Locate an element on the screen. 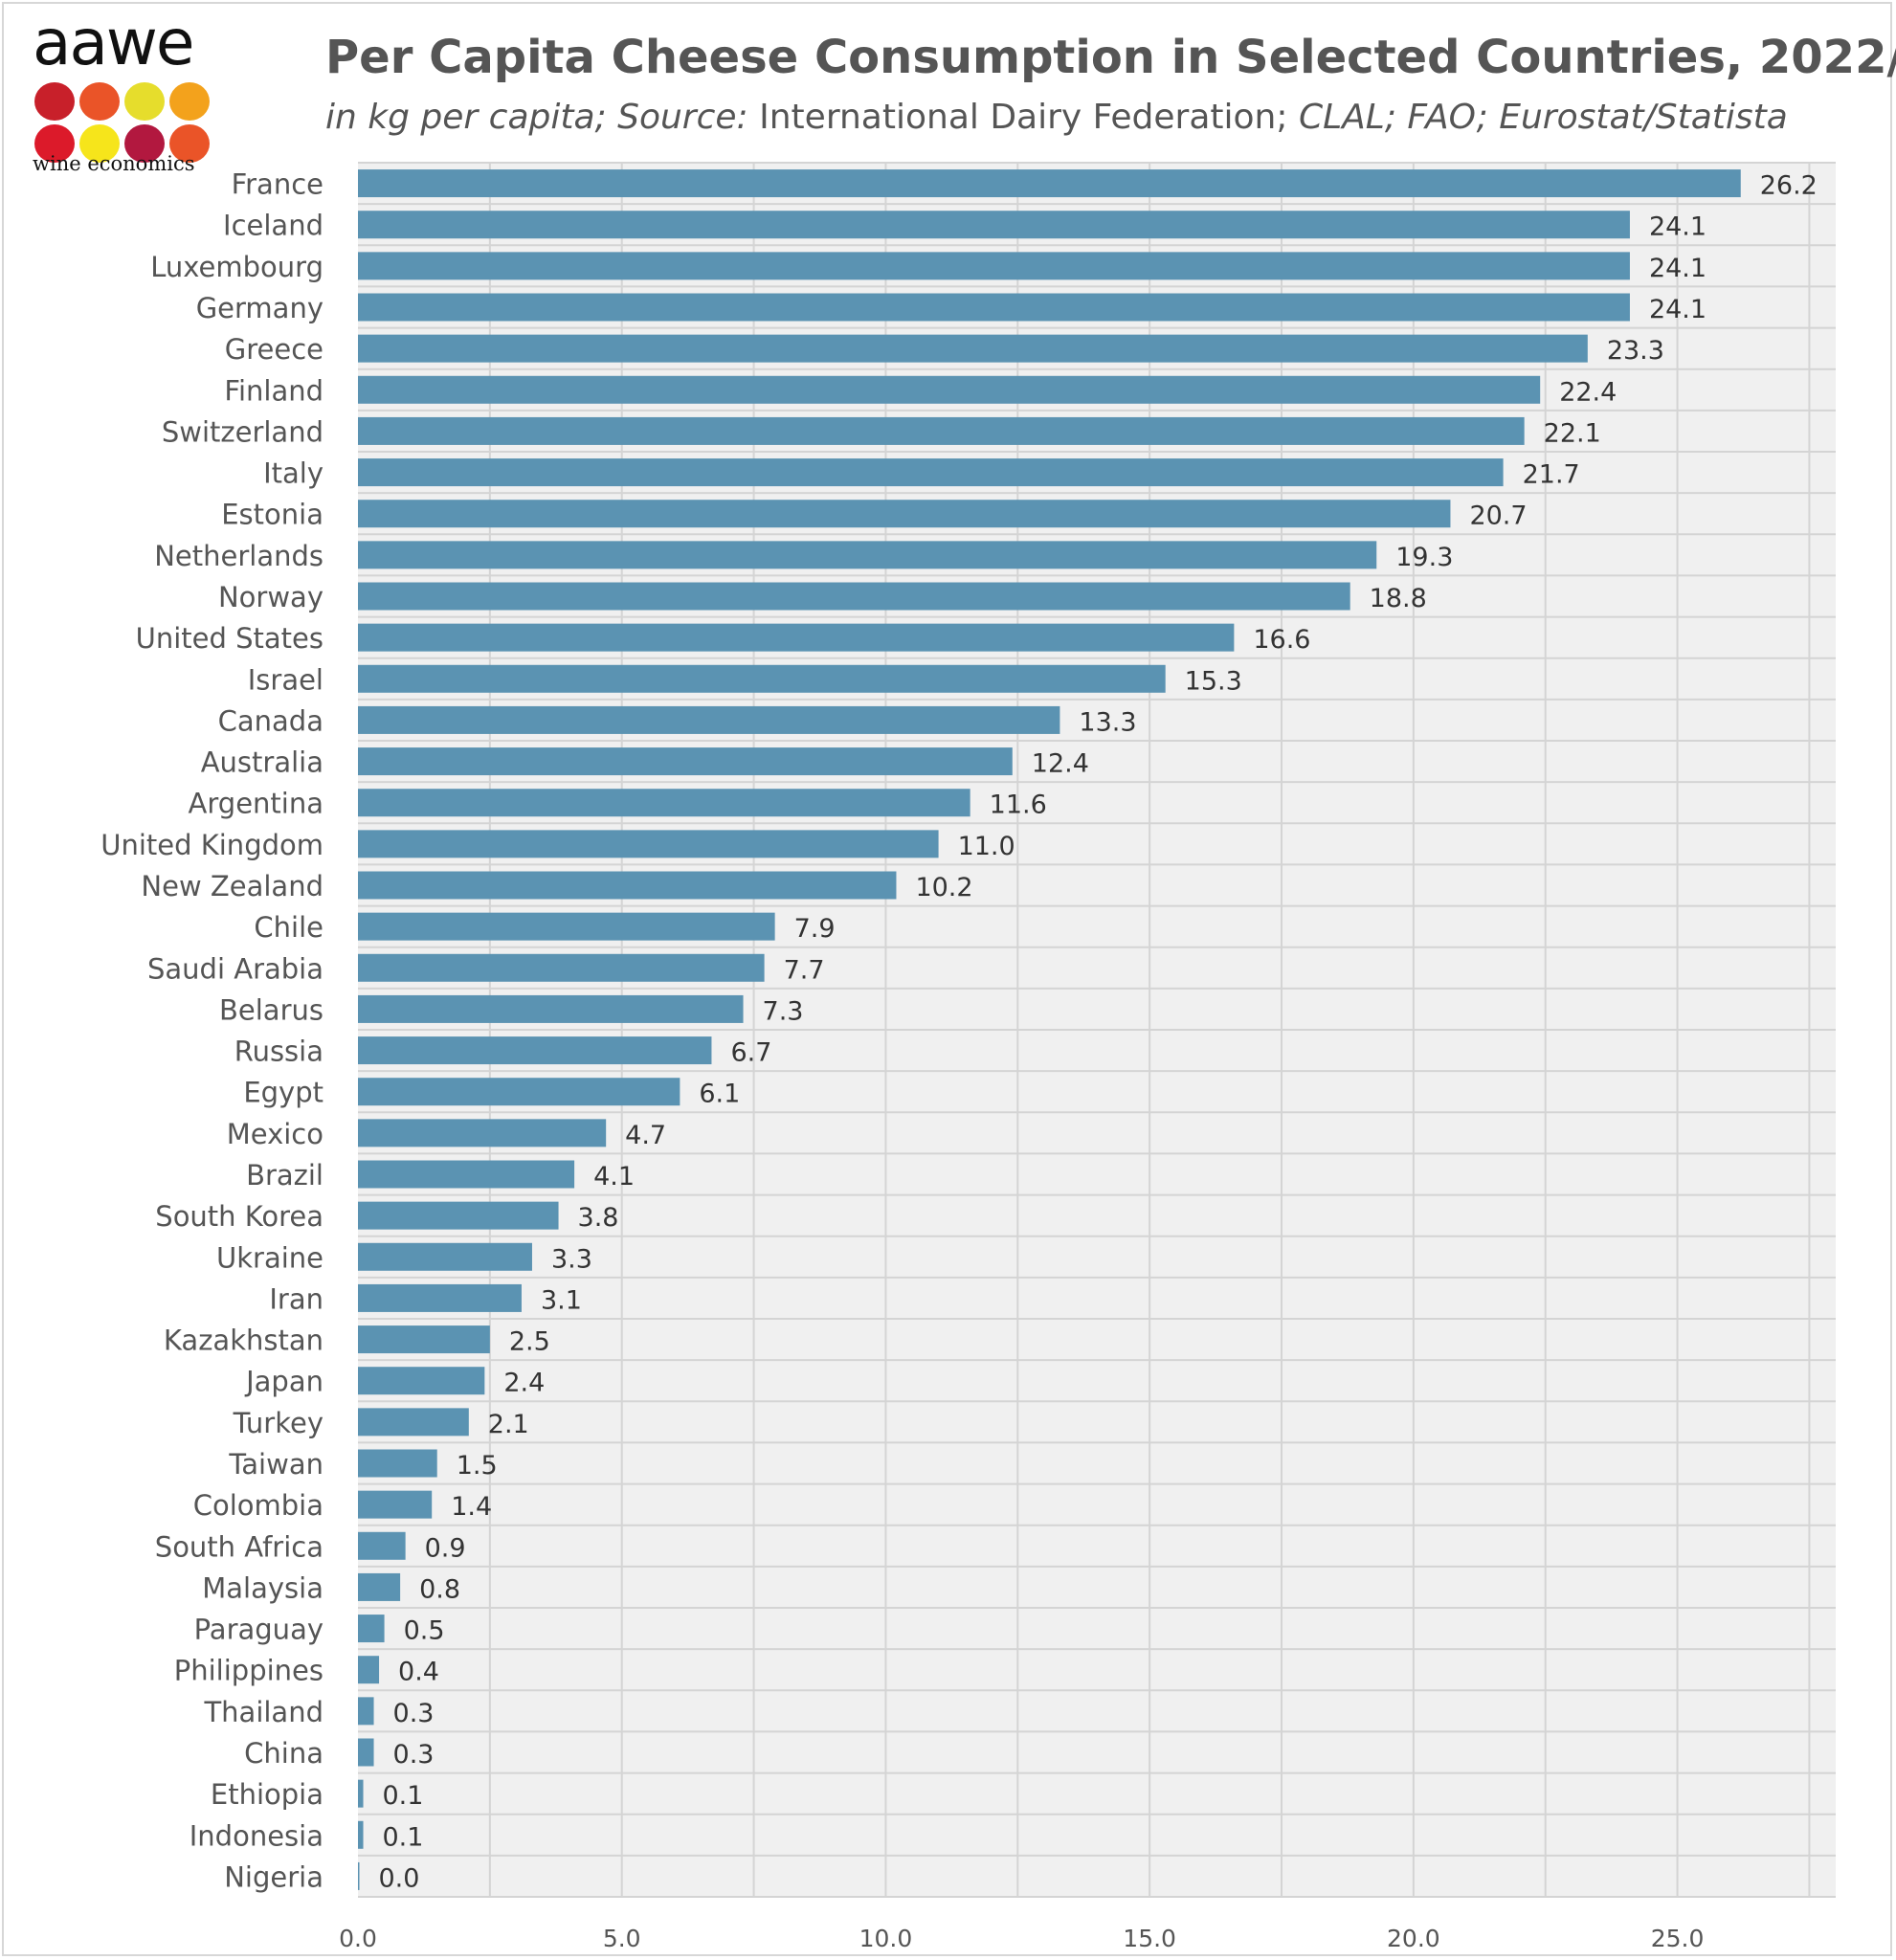 The image size is (1896, 1960). value-label: 3.1 is located at coordinates (562, 1300).